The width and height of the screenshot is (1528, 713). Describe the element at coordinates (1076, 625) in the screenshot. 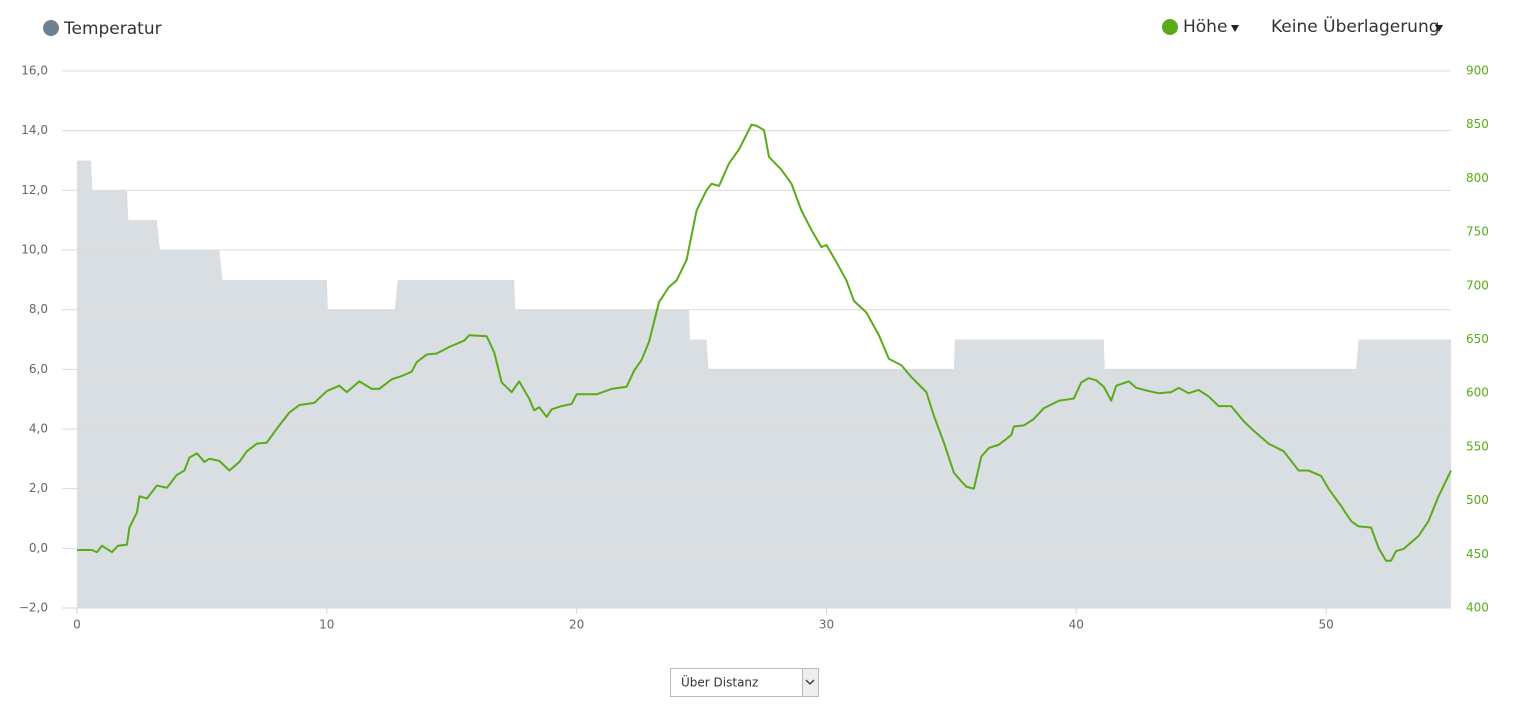

I see `x-tick-label: 40` at that location.